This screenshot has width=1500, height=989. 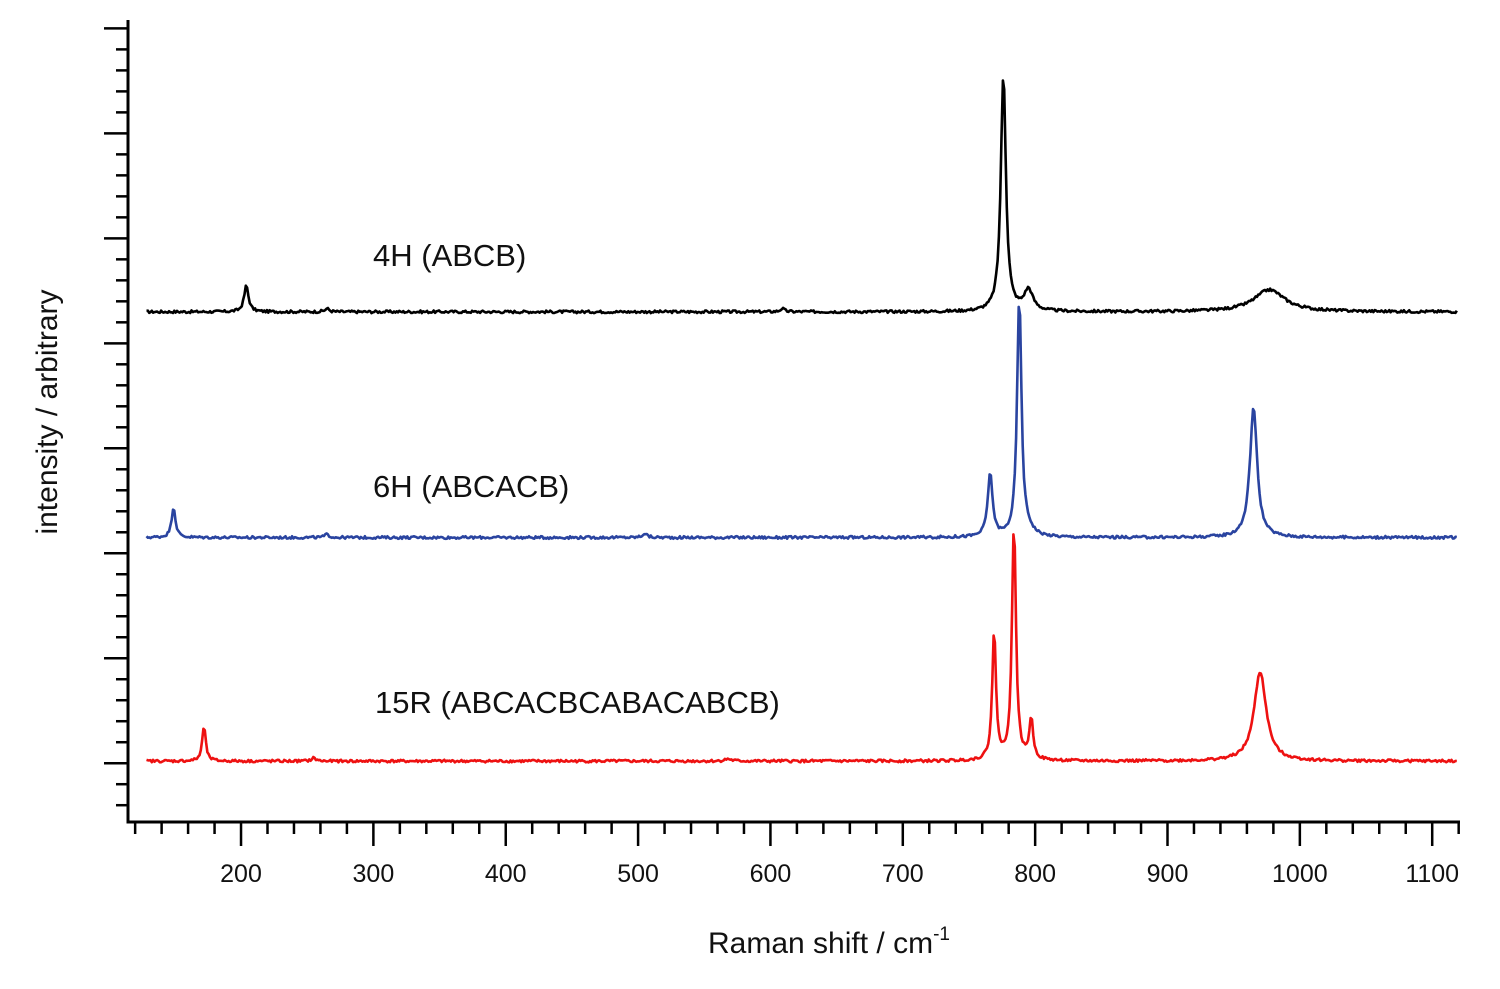 I want to click on series-label: 4H (ABCB), so click(x=449, y=255).